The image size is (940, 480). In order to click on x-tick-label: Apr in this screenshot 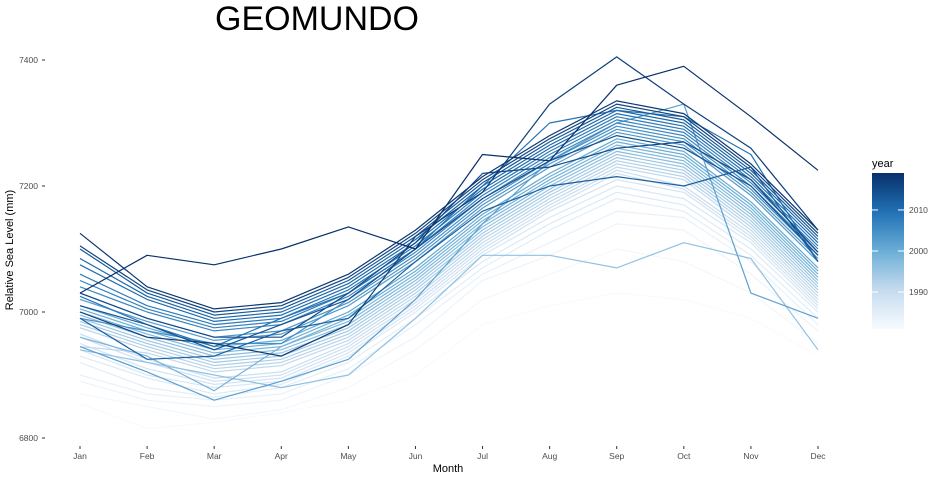, I will do `click(281, 456)`.